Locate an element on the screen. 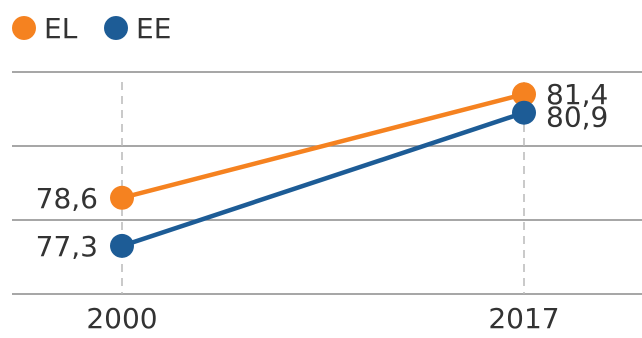 The width and height of the screenshot is (642, 338). data-point-el-2017 is located at coordinates (524, 94).